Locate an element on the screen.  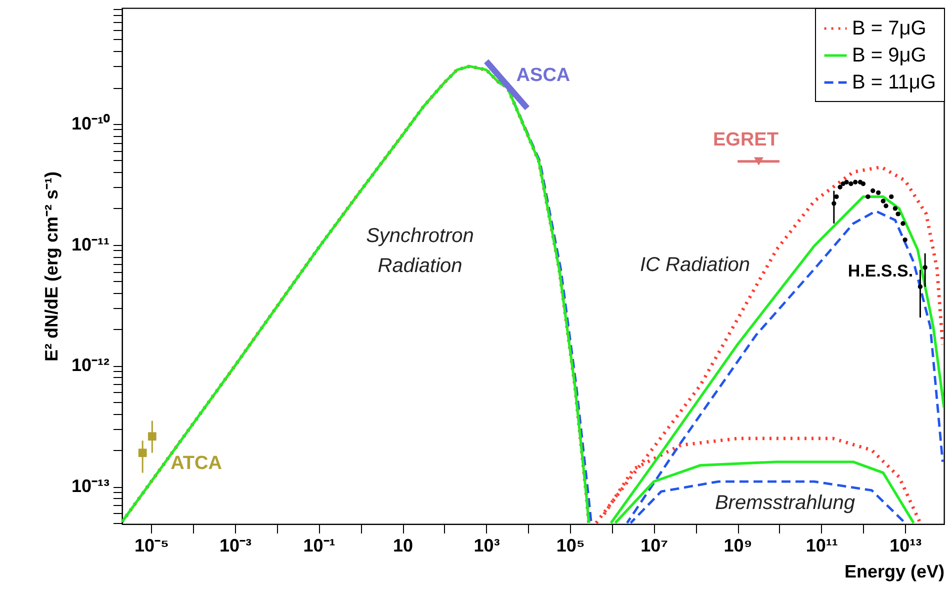
x-tick-label: 10⁻⁵ is located at coordinates (152, 546).